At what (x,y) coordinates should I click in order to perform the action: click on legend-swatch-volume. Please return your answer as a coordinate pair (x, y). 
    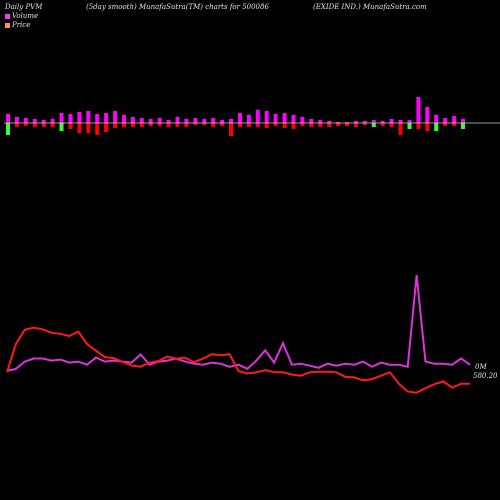
    Looking at the image, I should click on (7, 16).